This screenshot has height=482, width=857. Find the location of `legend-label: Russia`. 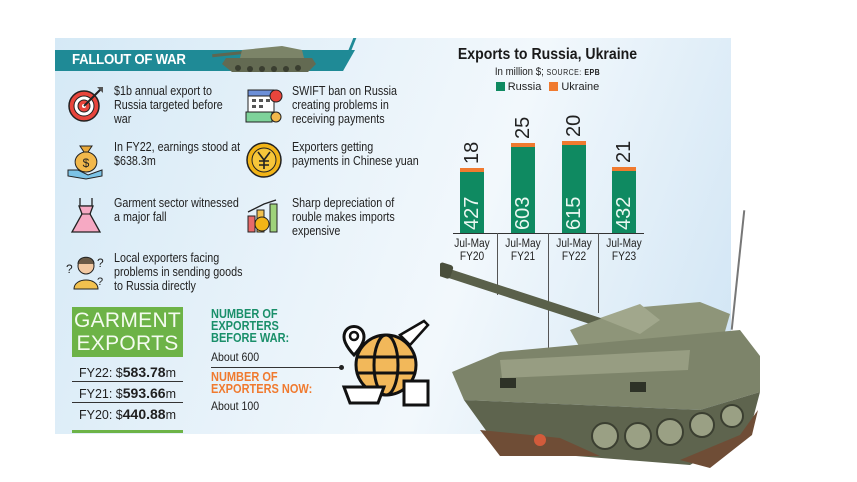

legend-label: Russia is located at coordinates (524, 87).